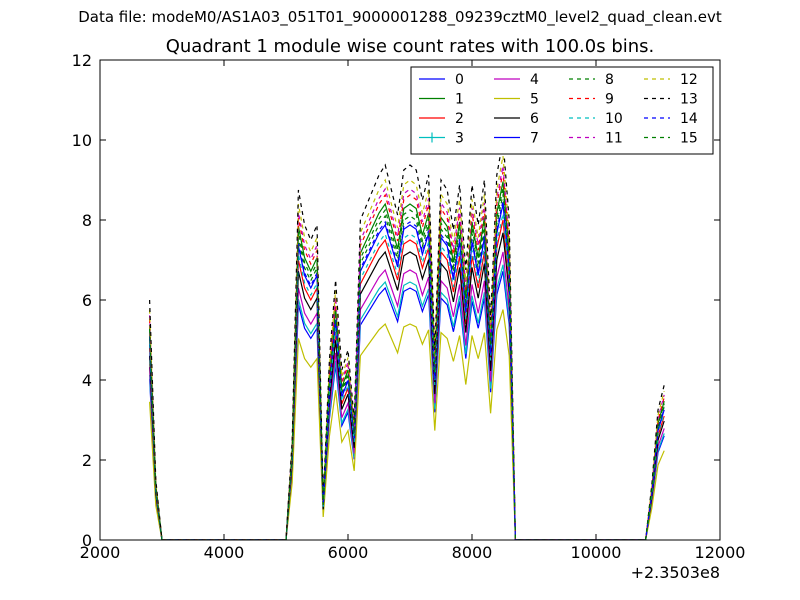 Image resolution: width=800 pixels, height=600 pixels. I want to click on legend-label-13: 13, so click(689, 100).